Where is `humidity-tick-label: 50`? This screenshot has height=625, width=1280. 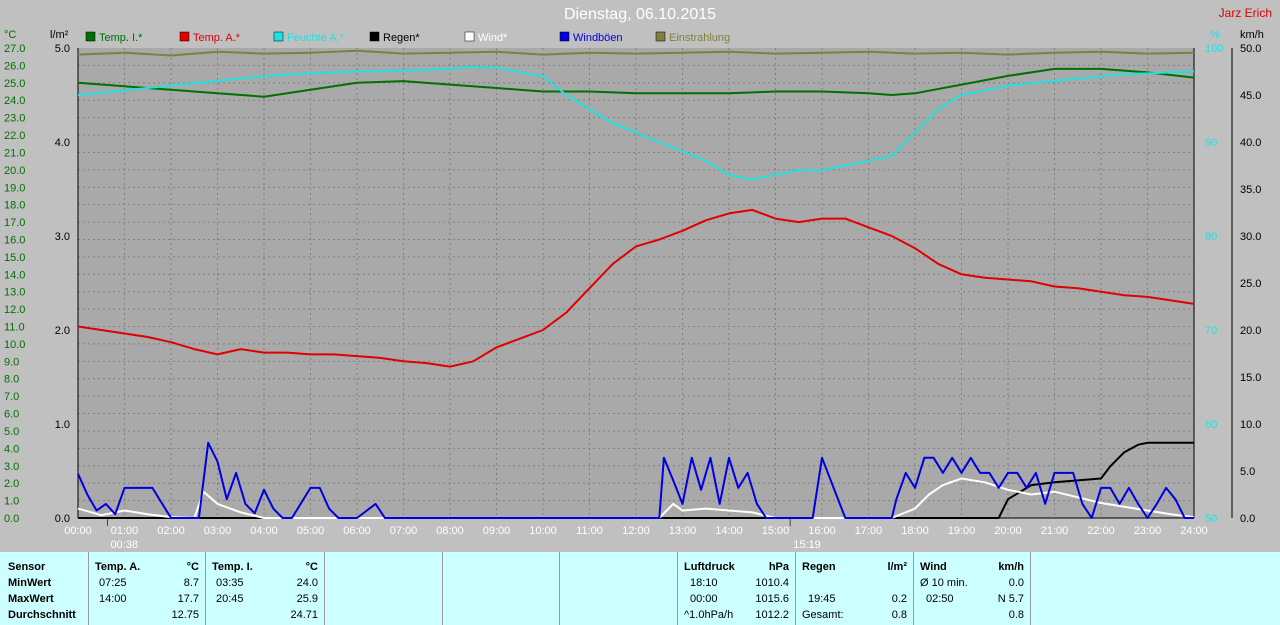
humidity-tick-label: 50 is located at coordinates (1211, 519).